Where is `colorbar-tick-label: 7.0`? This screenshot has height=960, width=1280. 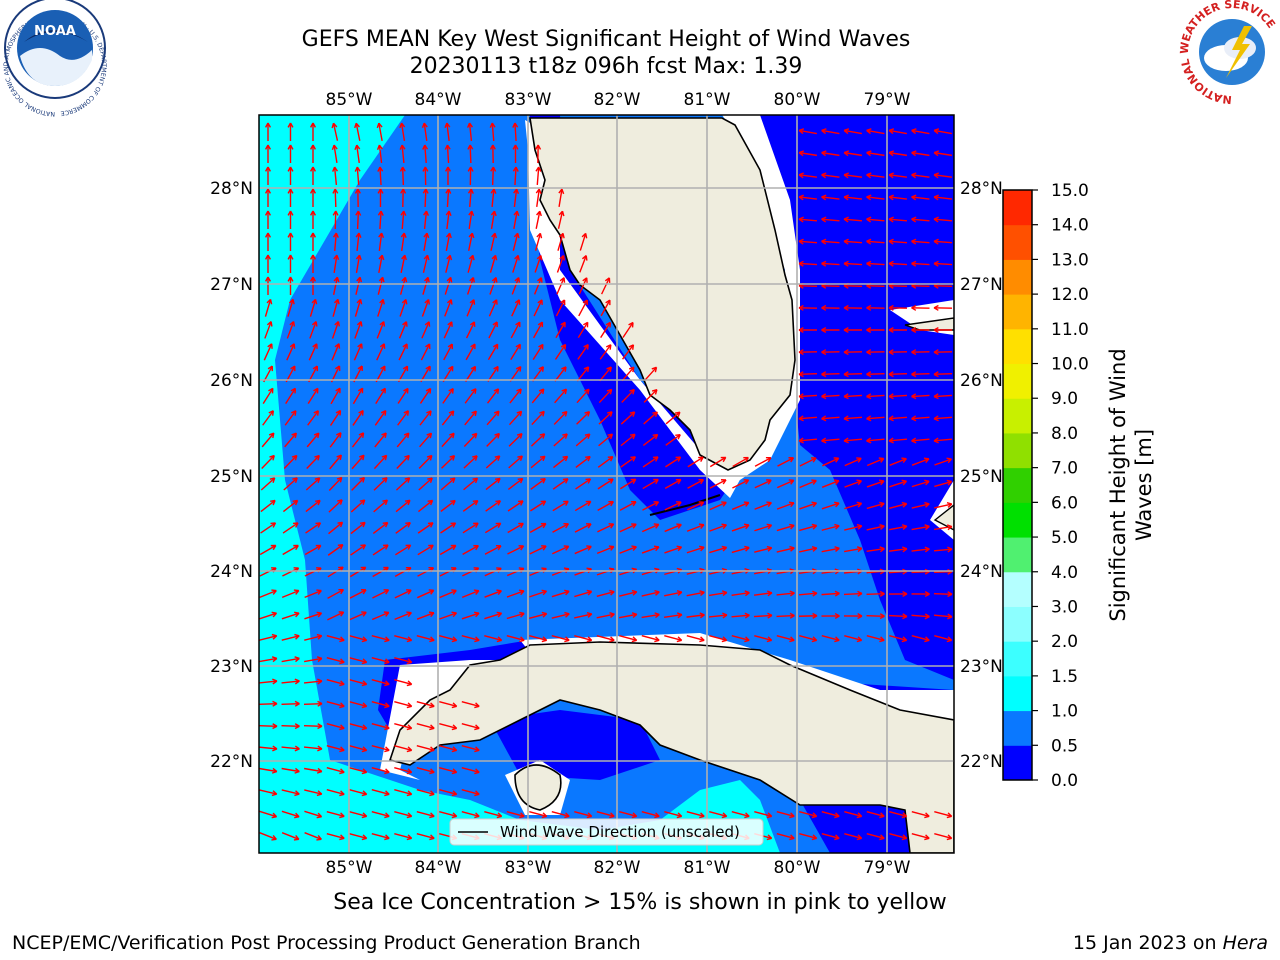
colorbar-tick-label: 7.0 is located at coordinates (1064, 469).